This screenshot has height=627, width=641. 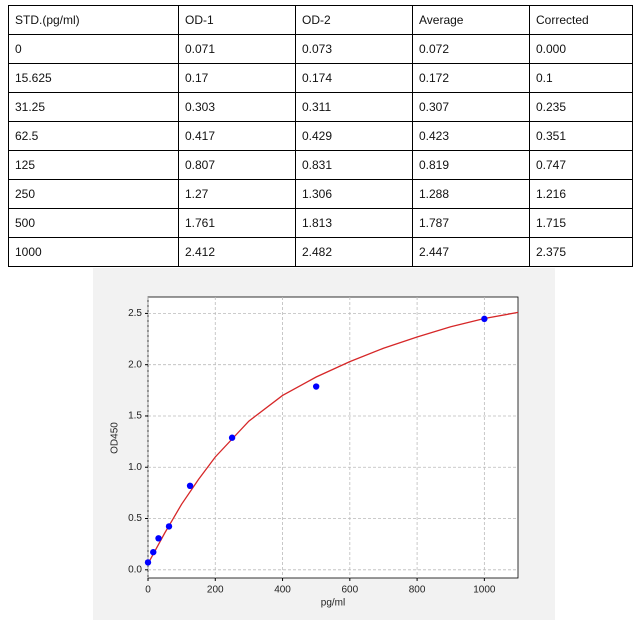 I want to click on table-cell: Average, so click(x=471, y=20).